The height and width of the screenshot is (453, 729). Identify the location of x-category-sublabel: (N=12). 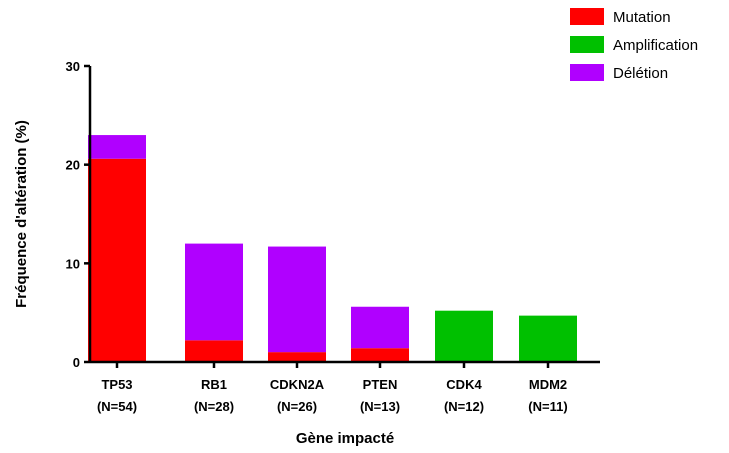
(464, 406).